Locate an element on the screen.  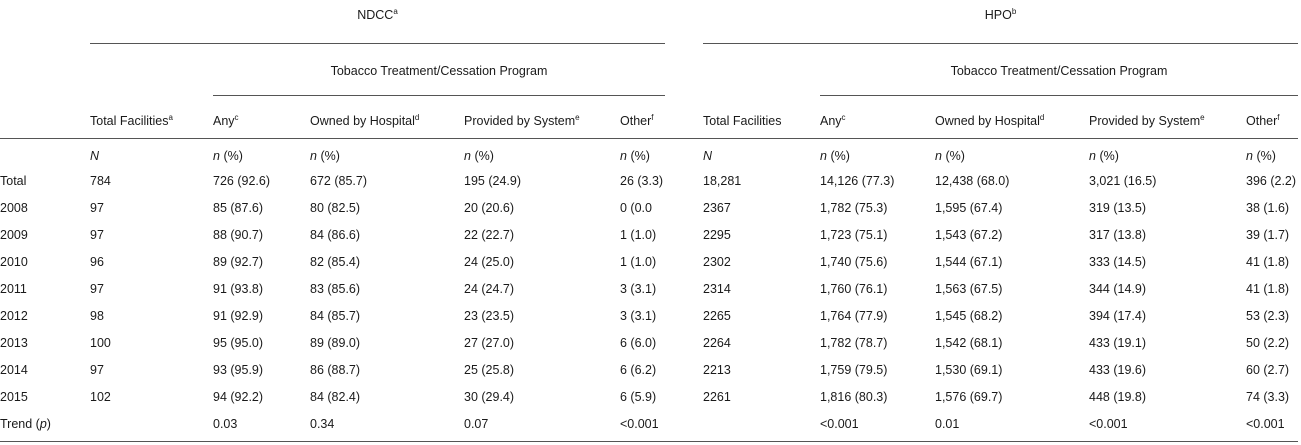
cell: 1,782 (75.3) is located at coordinates (854, 208).